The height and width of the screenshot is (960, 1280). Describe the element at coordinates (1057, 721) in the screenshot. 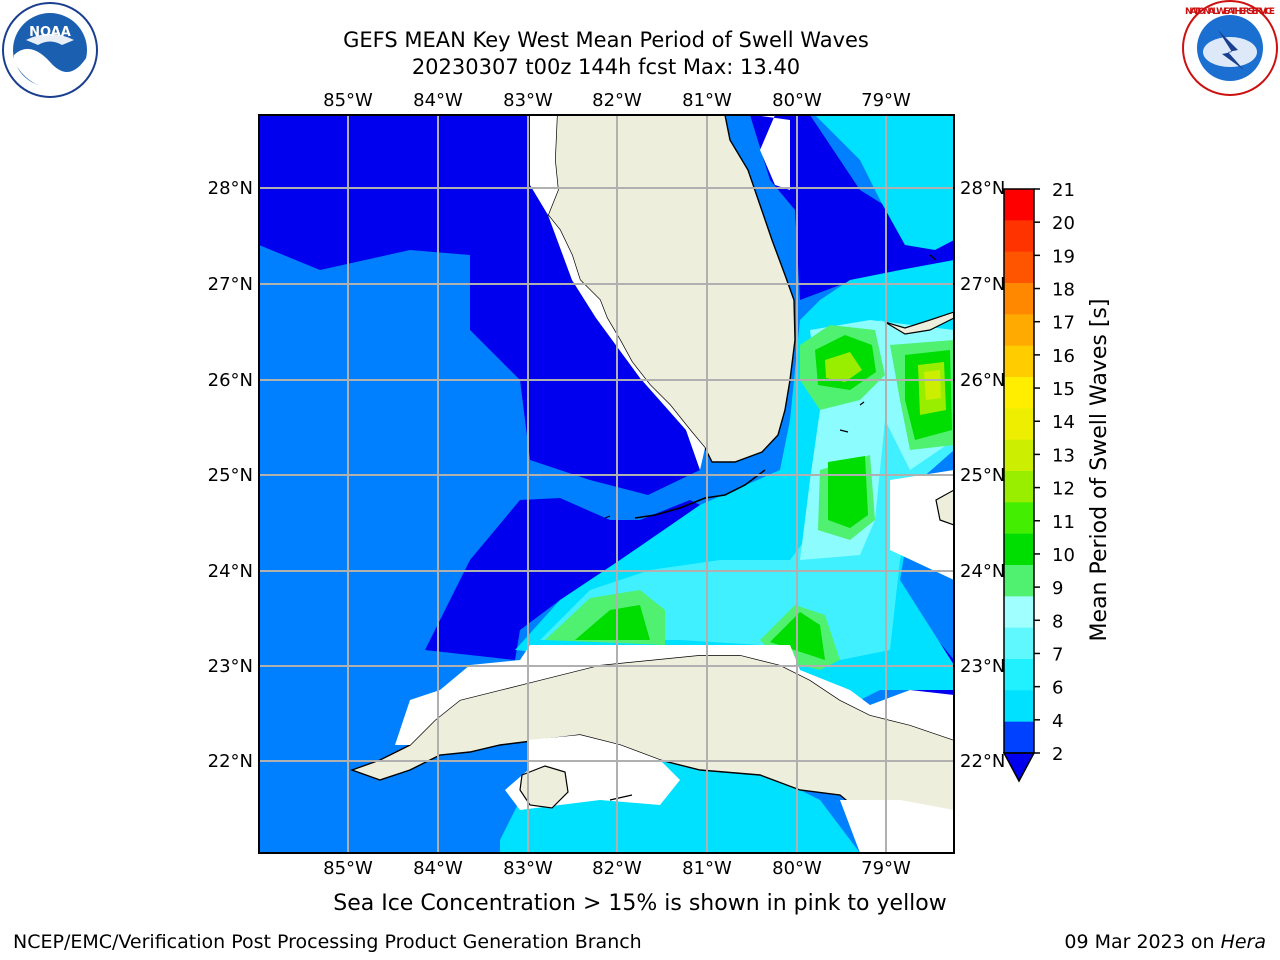

I see `colorbar-tick-label: 4` at that location.